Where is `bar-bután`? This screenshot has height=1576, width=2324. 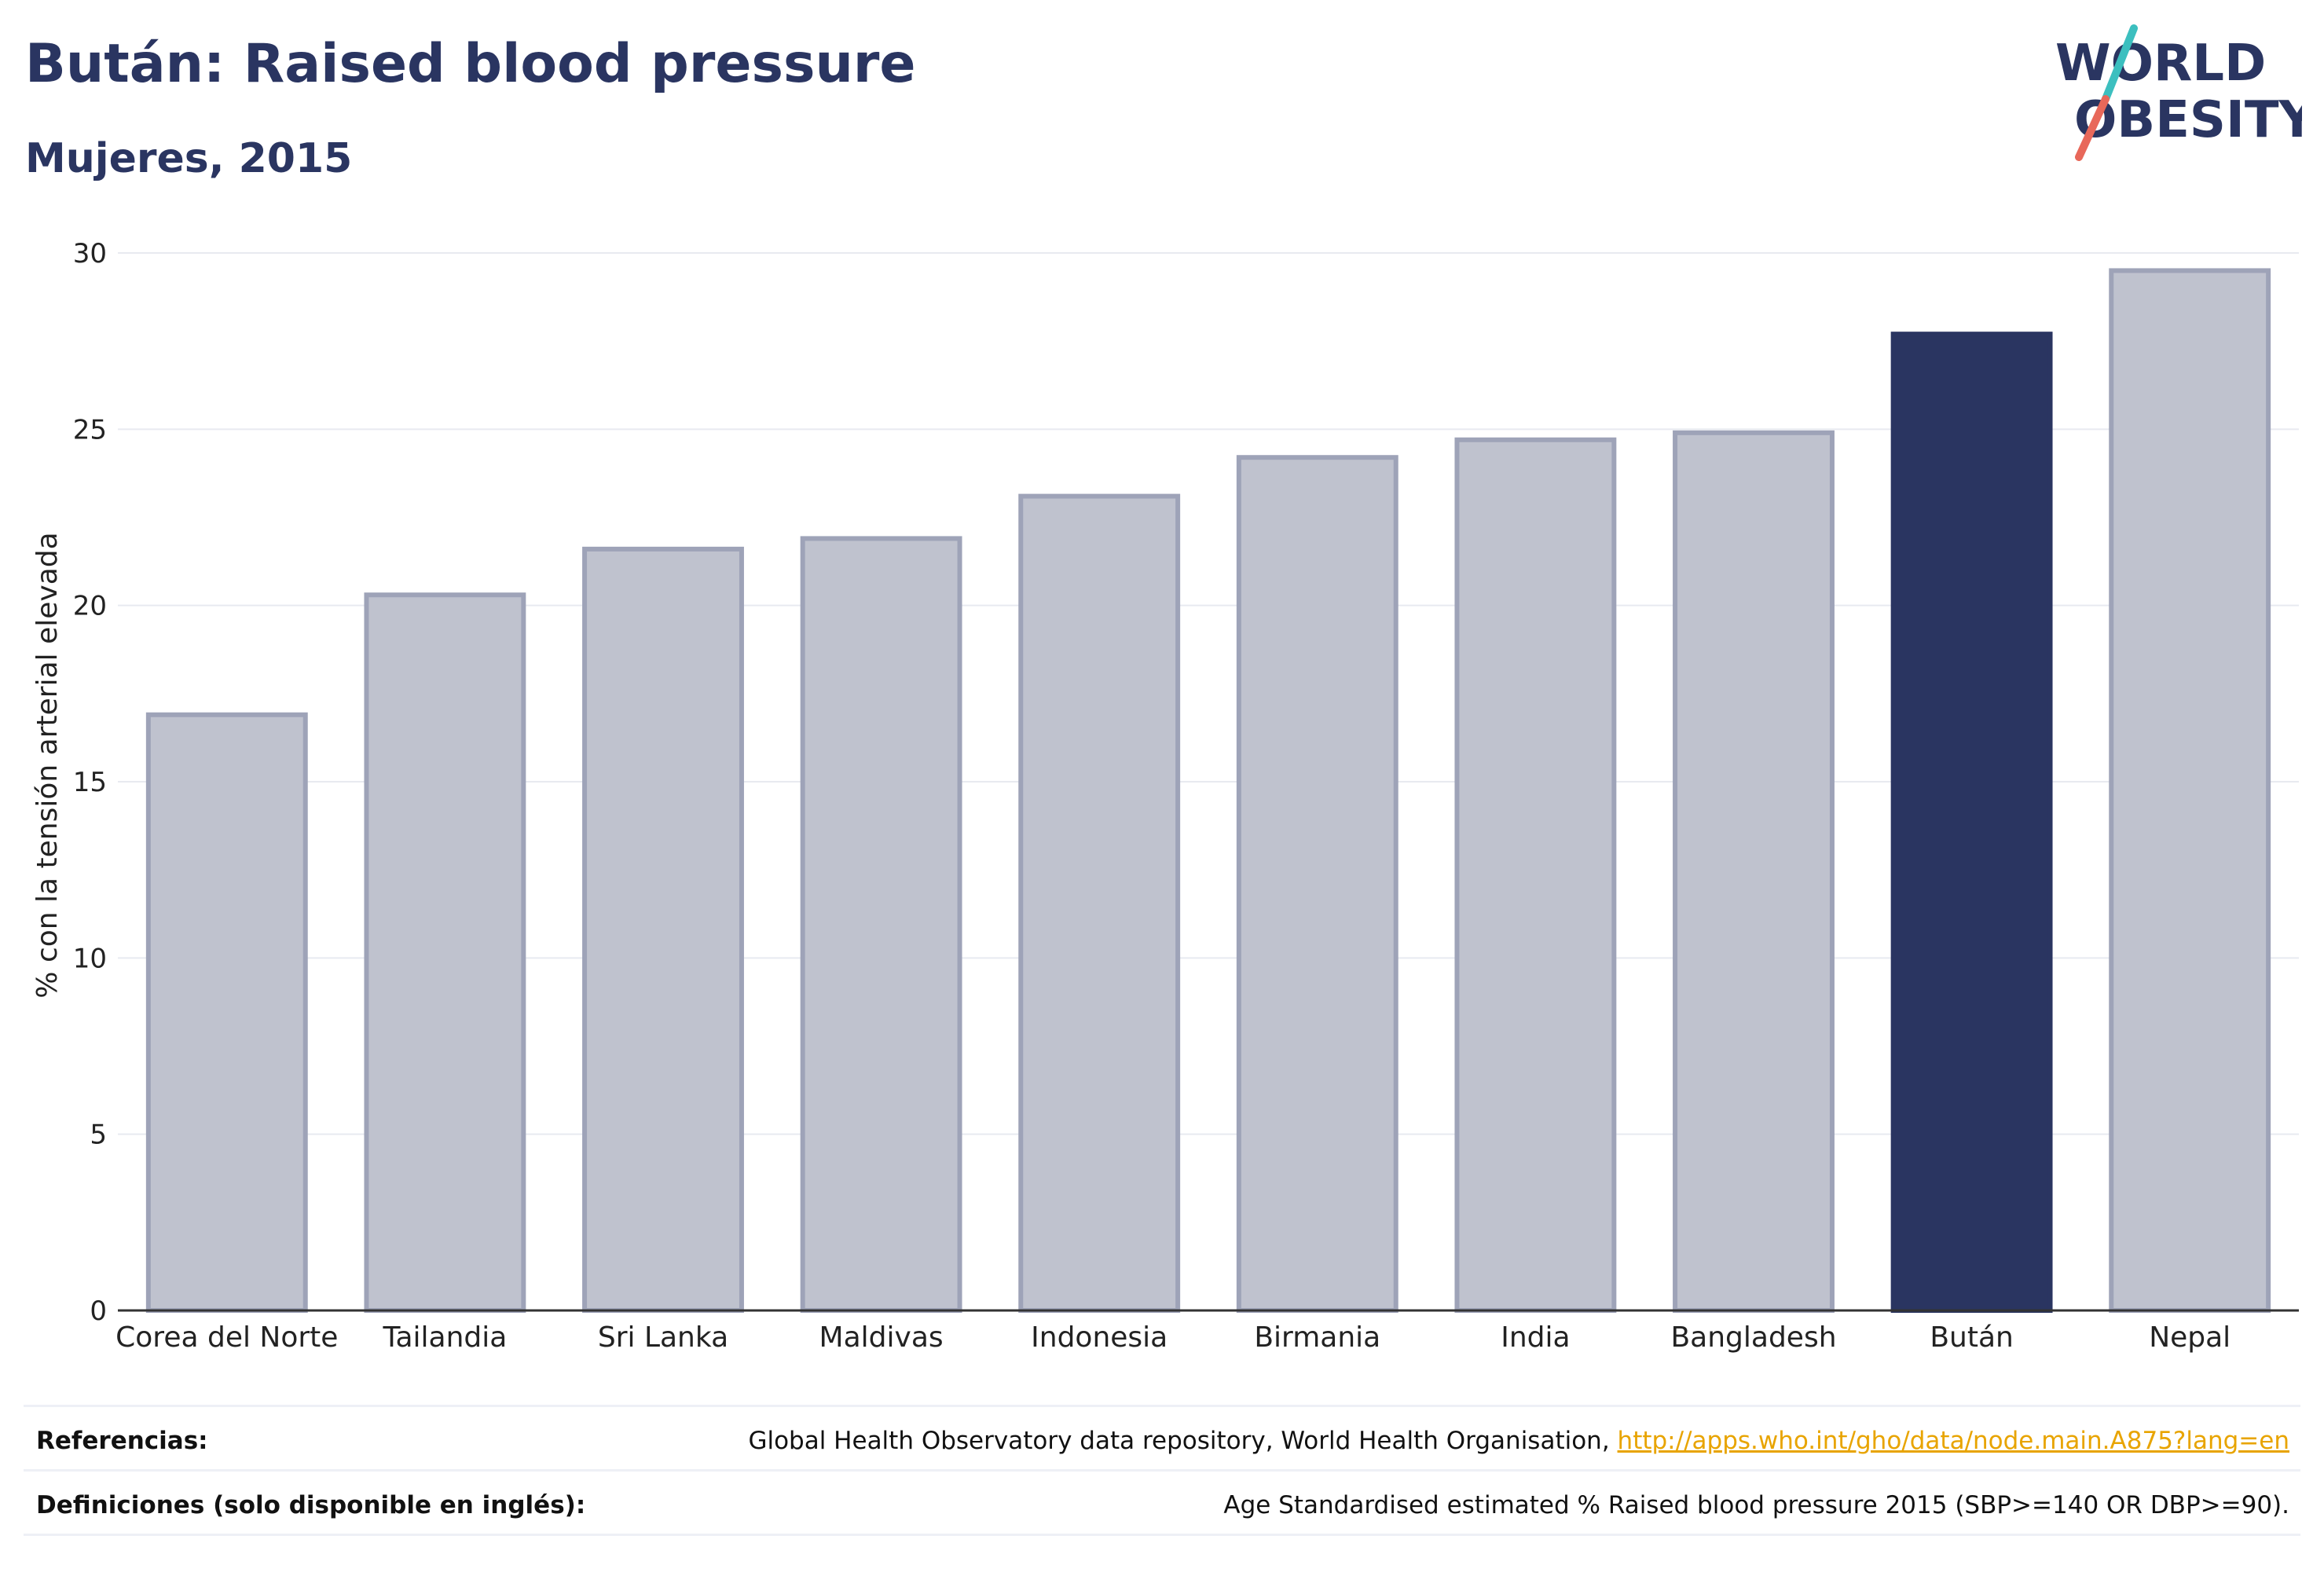
bar-bután is located at coordinates (1971, 822).